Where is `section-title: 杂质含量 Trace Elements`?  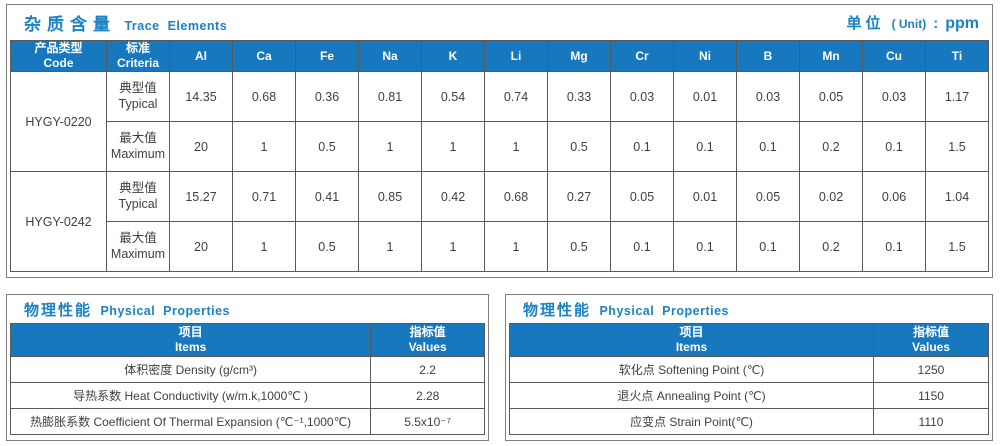 section-title: 杂质含量 Trace Elements is located at coordinates (125, 22).